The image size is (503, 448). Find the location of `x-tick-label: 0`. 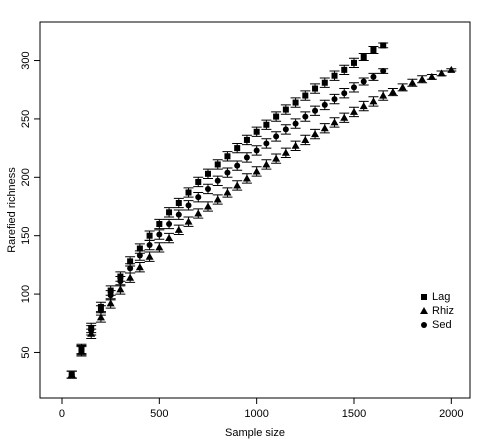

x-tick-label: 0 is located at coordinates (62, 414).